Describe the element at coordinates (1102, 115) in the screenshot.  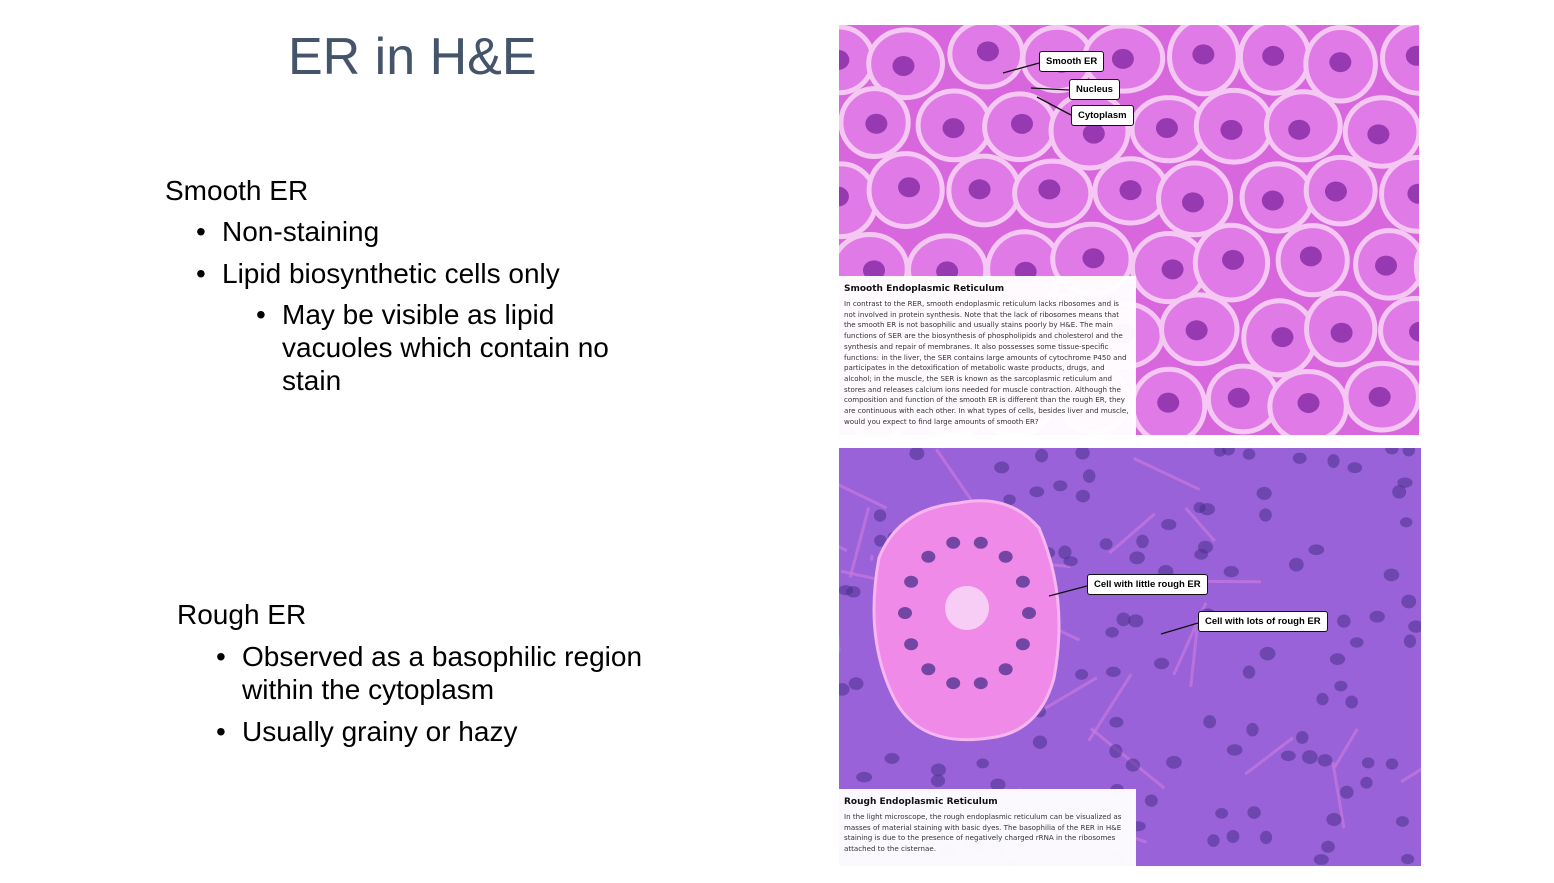
I see `label-cytoplasm: Cytoplasm` at that location.